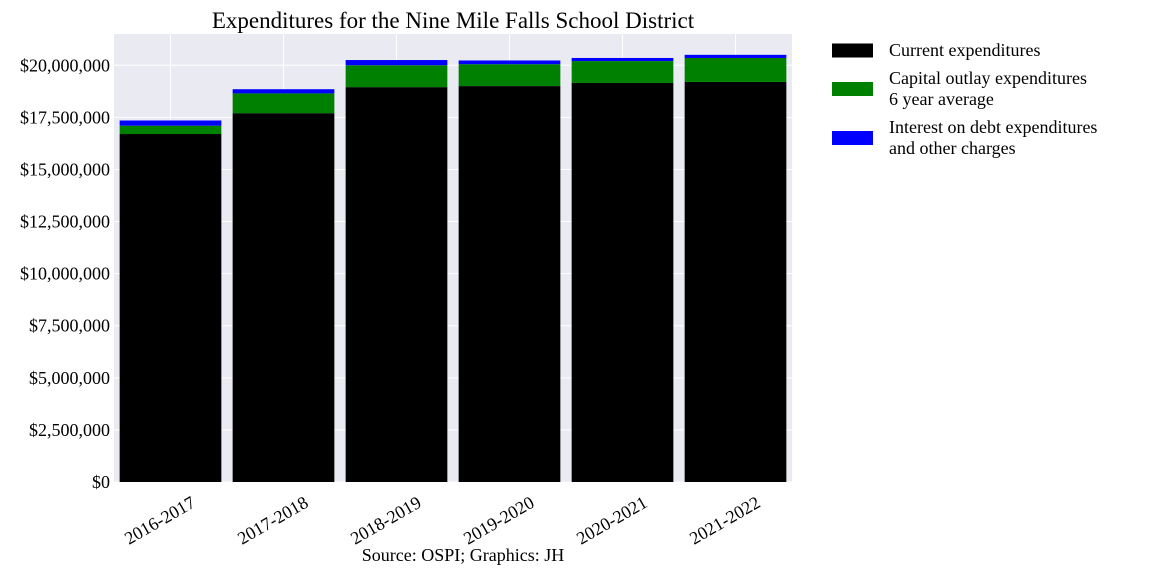 The image size is (1152, 576). I want to click on y-tick-label: $15,000,000, so click(65, 169).